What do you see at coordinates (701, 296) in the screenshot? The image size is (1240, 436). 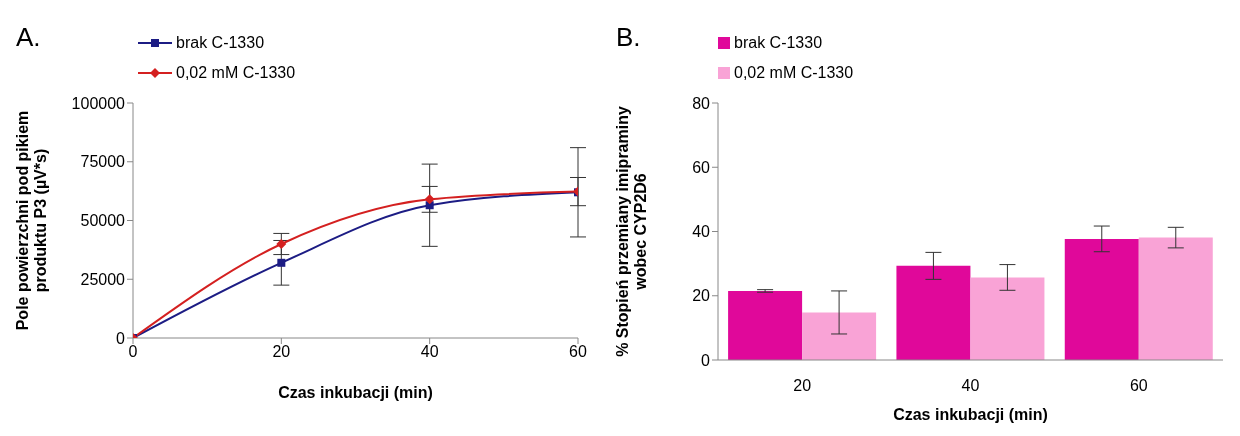 I see `y-tick-label: 20` at bounding box center [701, 296].